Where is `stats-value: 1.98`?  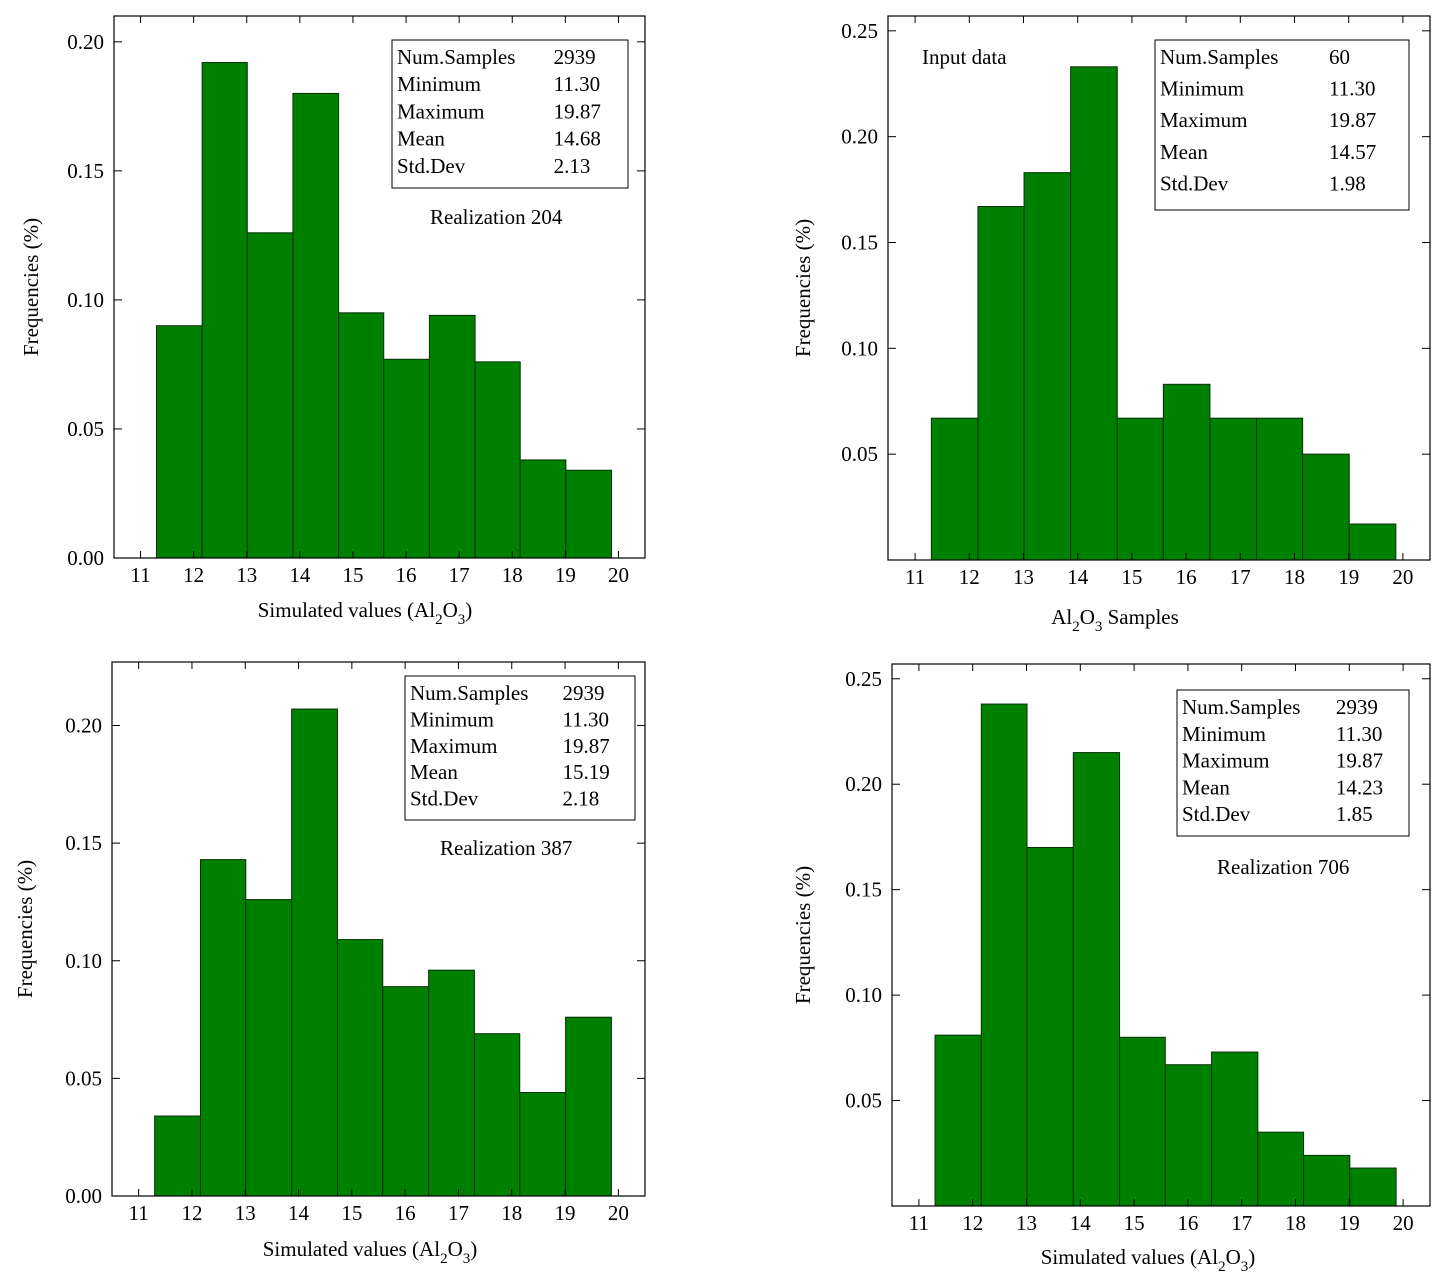 stats-value: 1.98 is located at coordinates (1347, 183).